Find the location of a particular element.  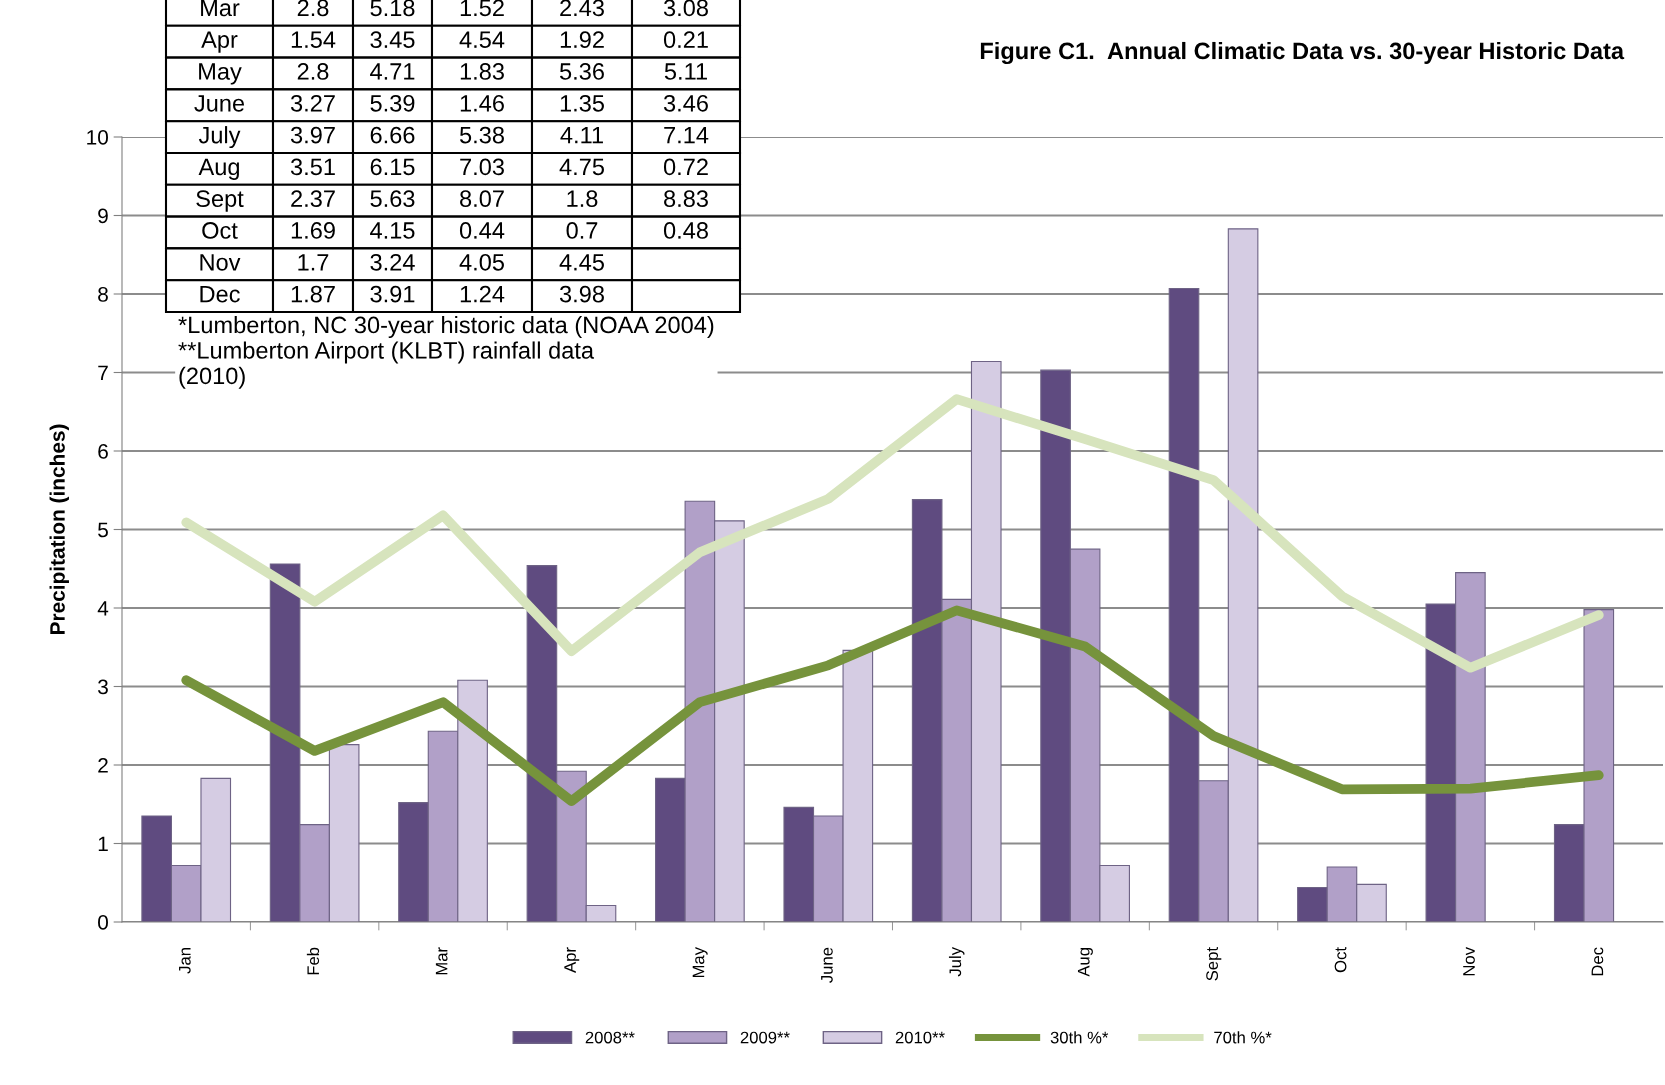

category-label: Nov is located at coordinates (220, 262).